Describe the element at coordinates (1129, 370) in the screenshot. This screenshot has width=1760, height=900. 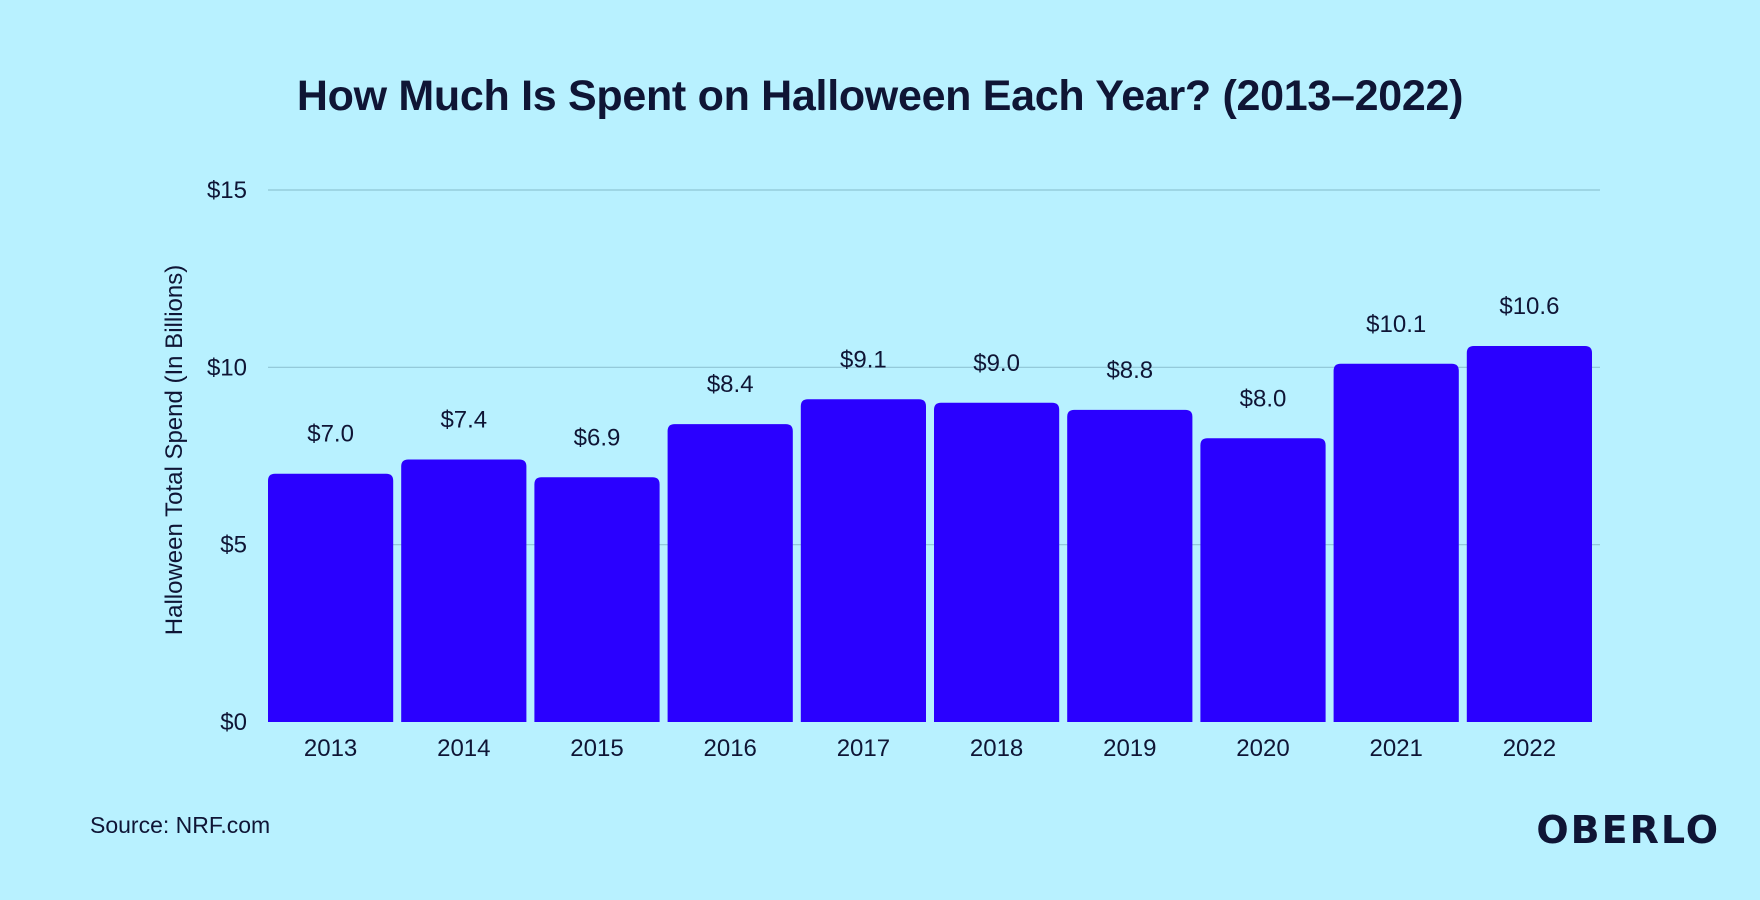
I see `value-label: $8.8` at that location.